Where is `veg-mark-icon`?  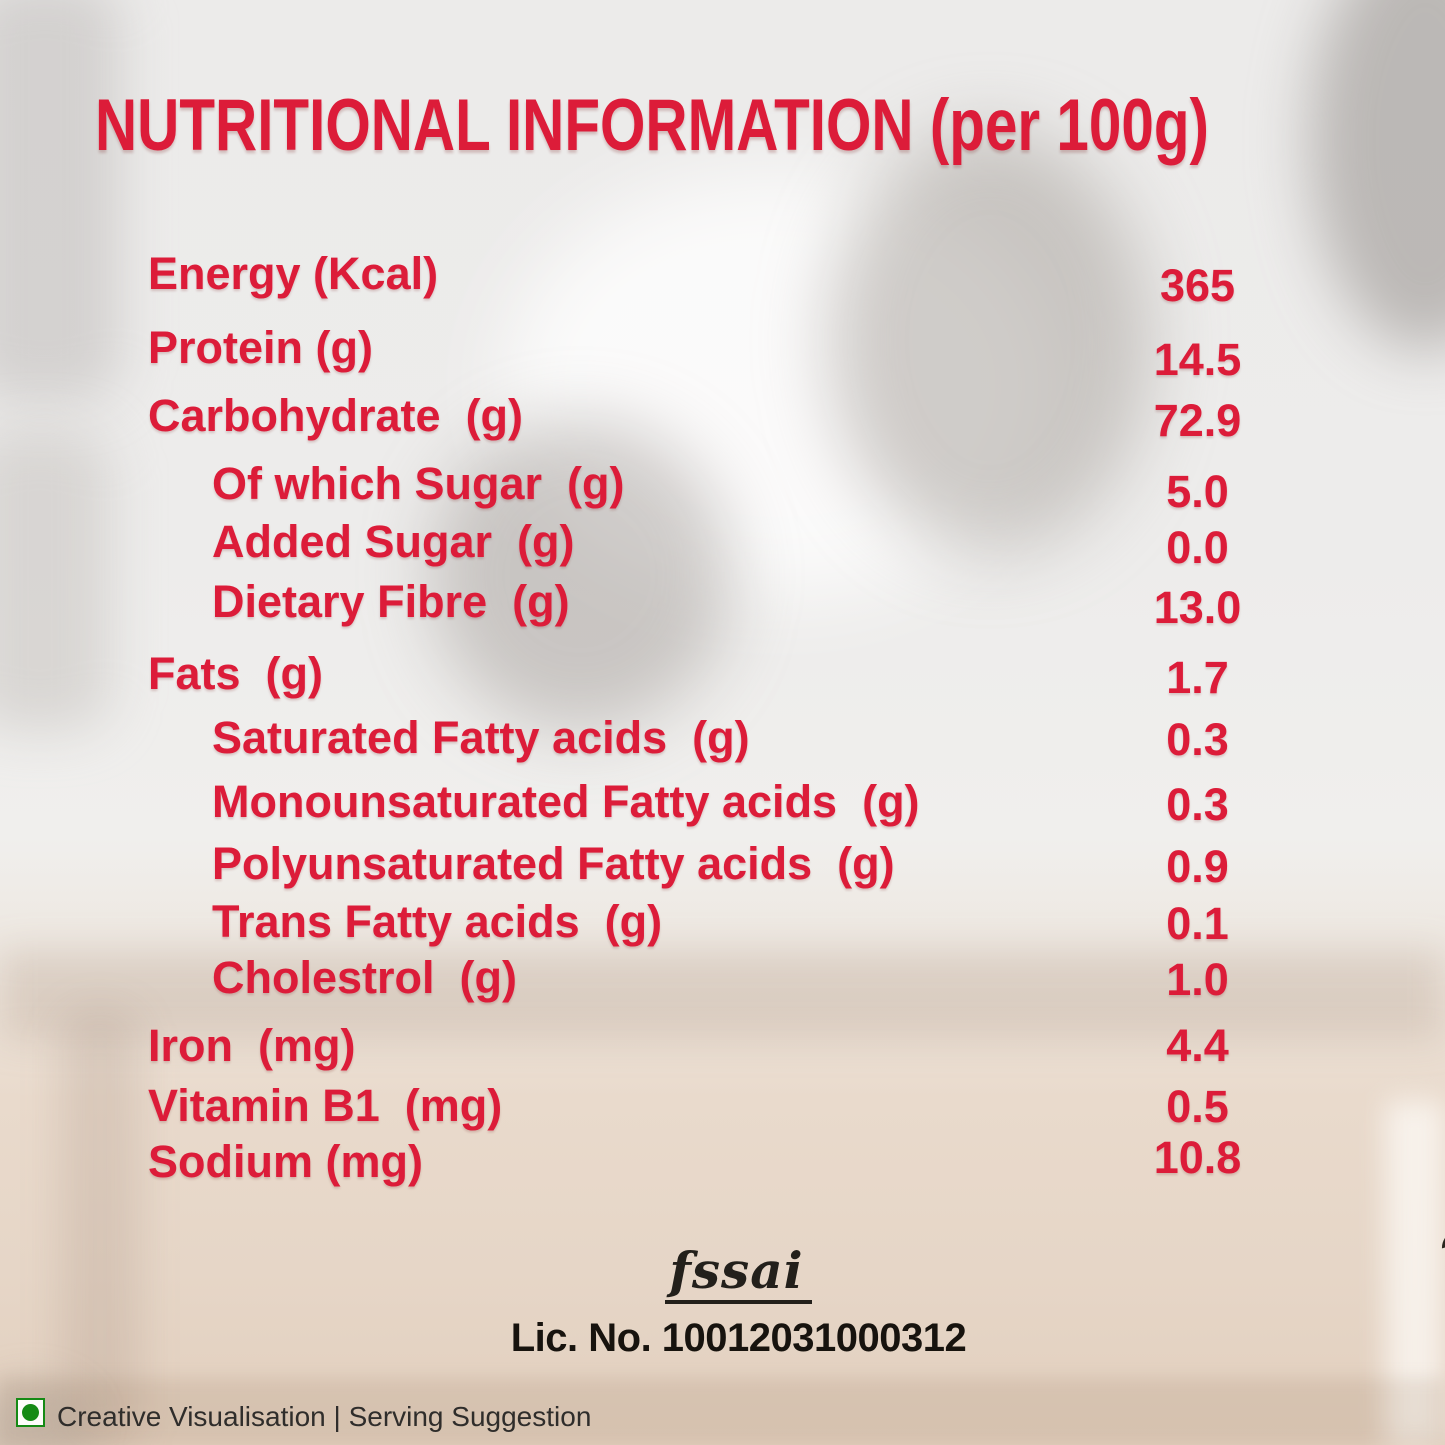
veg-mark-icon is located at coordinates (30, 1412).